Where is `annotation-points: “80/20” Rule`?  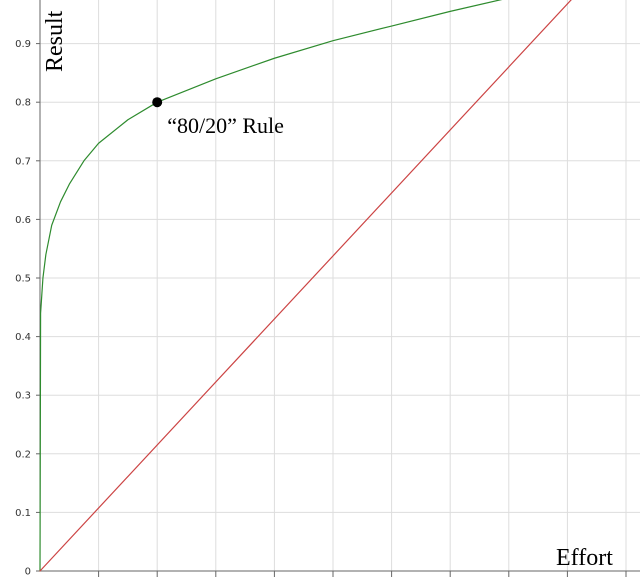
annotation-points: “80/20” Rule is located at coordinates (218, 117).